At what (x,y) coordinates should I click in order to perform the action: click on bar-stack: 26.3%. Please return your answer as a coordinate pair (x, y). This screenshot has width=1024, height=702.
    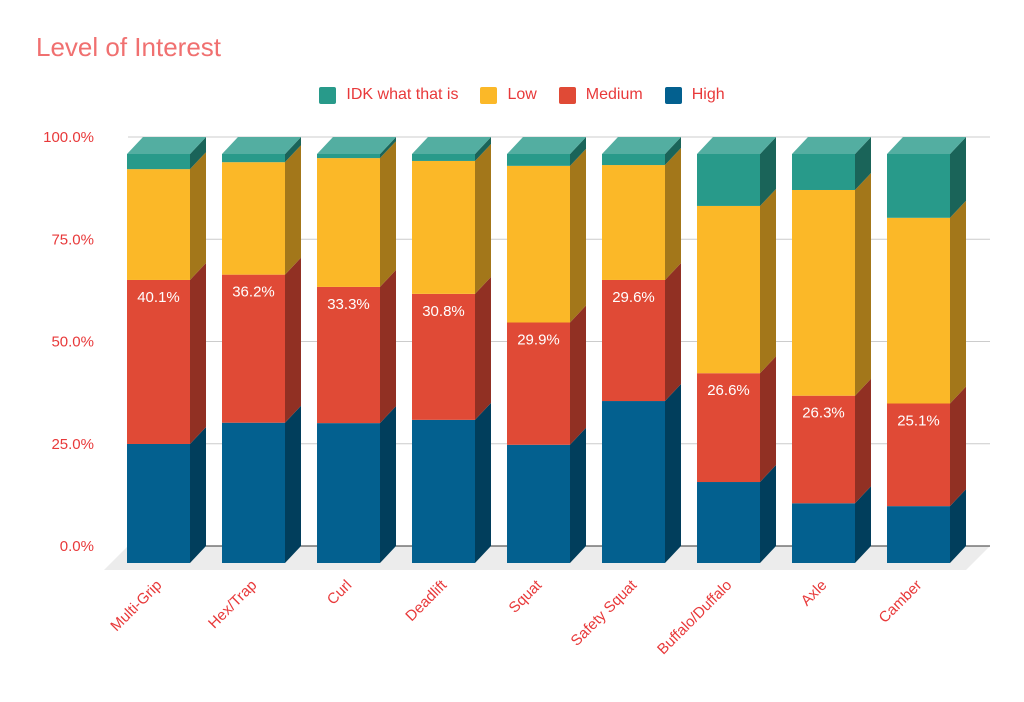
    Looking at the image, I should click on (831, 350).